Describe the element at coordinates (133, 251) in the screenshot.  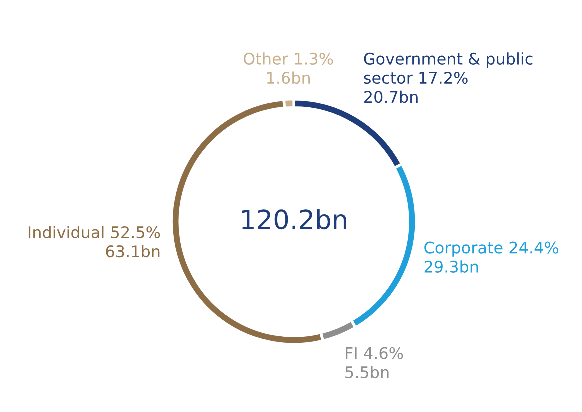
I see `text: 63.1bn` at that location.